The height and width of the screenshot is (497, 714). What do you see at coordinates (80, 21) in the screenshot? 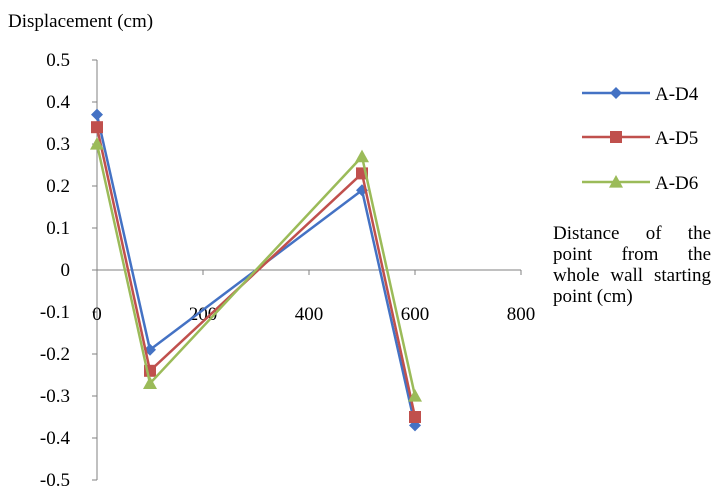
I see `y-axis-title: Displacement (cm)` at bounding box center [80, 21].